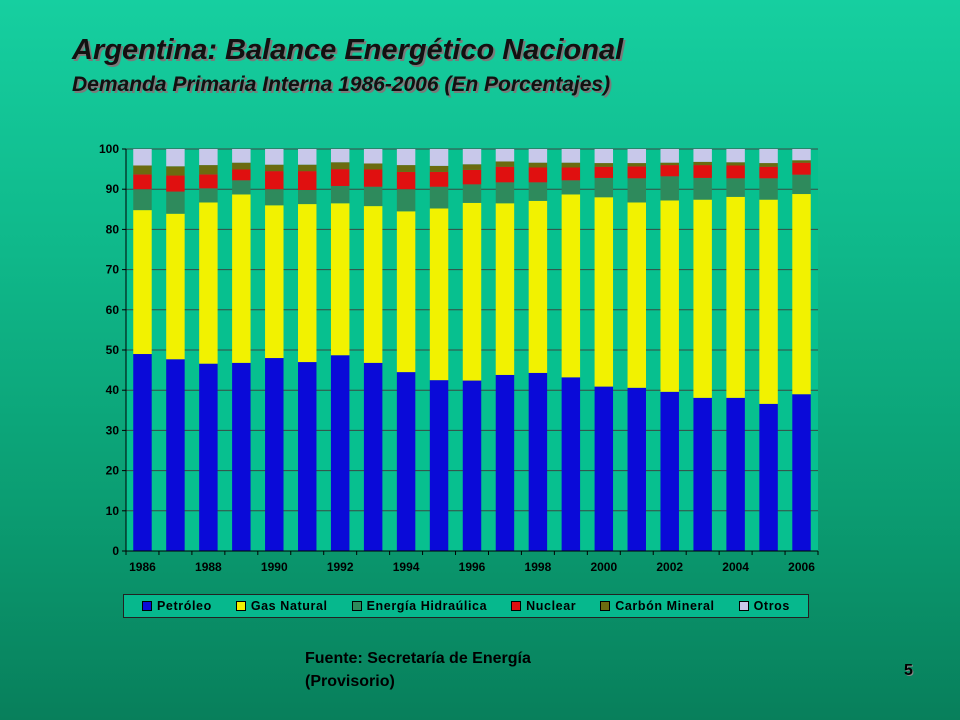 This screenshot has height=720, width=960. I want to click on y-tick-label: 100, so click(109, 149).